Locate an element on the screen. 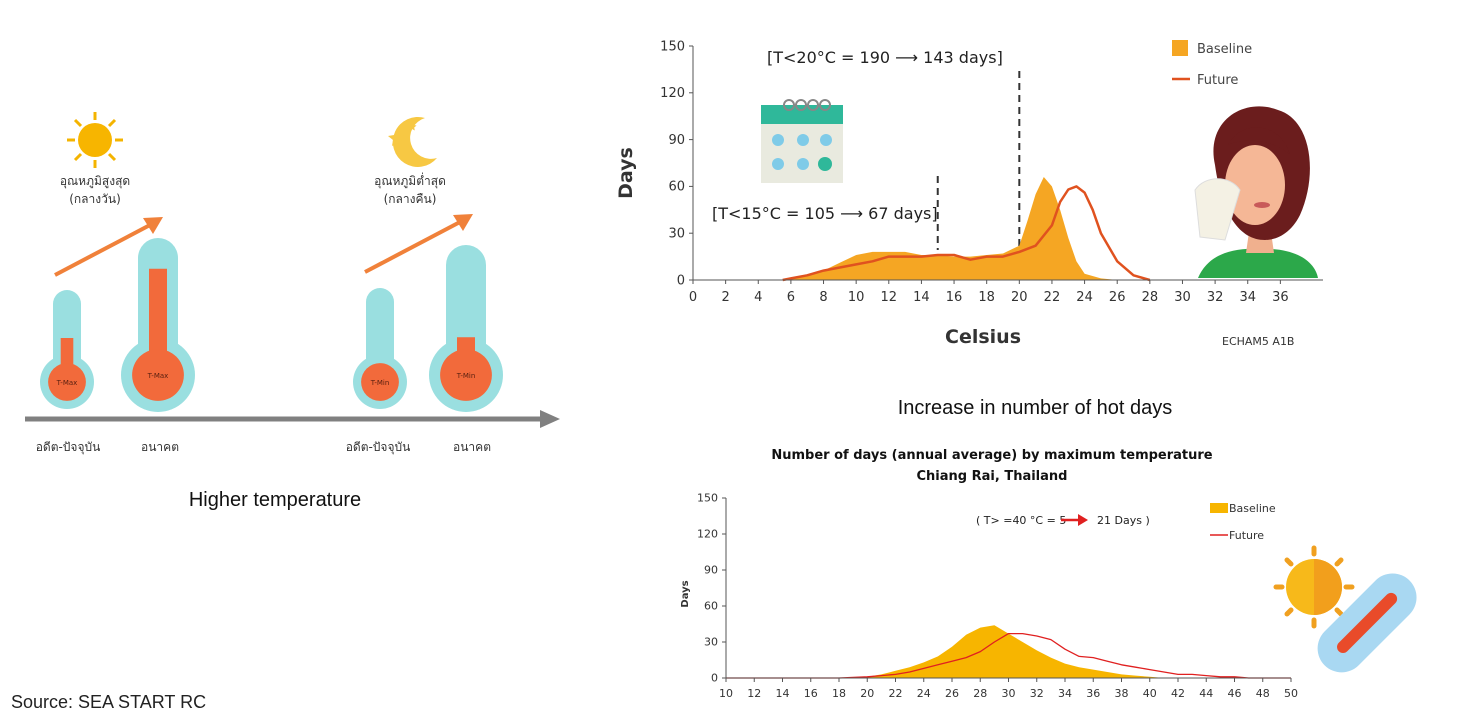 Image resolution: width=1476 pixels, height=715 pixels. x-tick-label: 28 is located at coordinates (1150, 297).